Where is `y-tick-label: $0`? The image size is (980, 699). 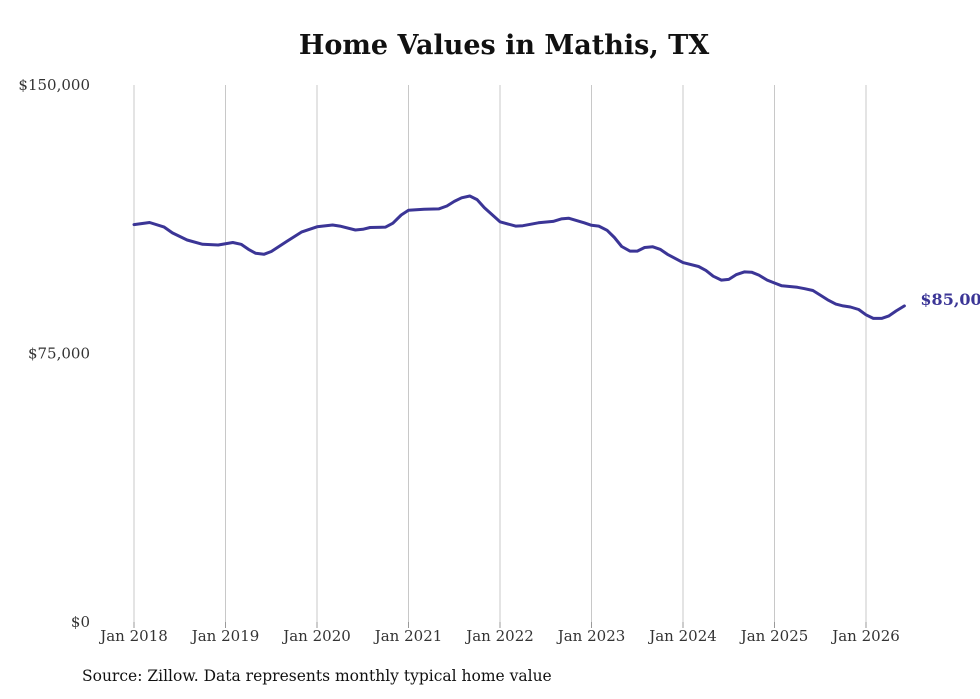
y-tick-label: $0 is located at coordinates (80, 622).